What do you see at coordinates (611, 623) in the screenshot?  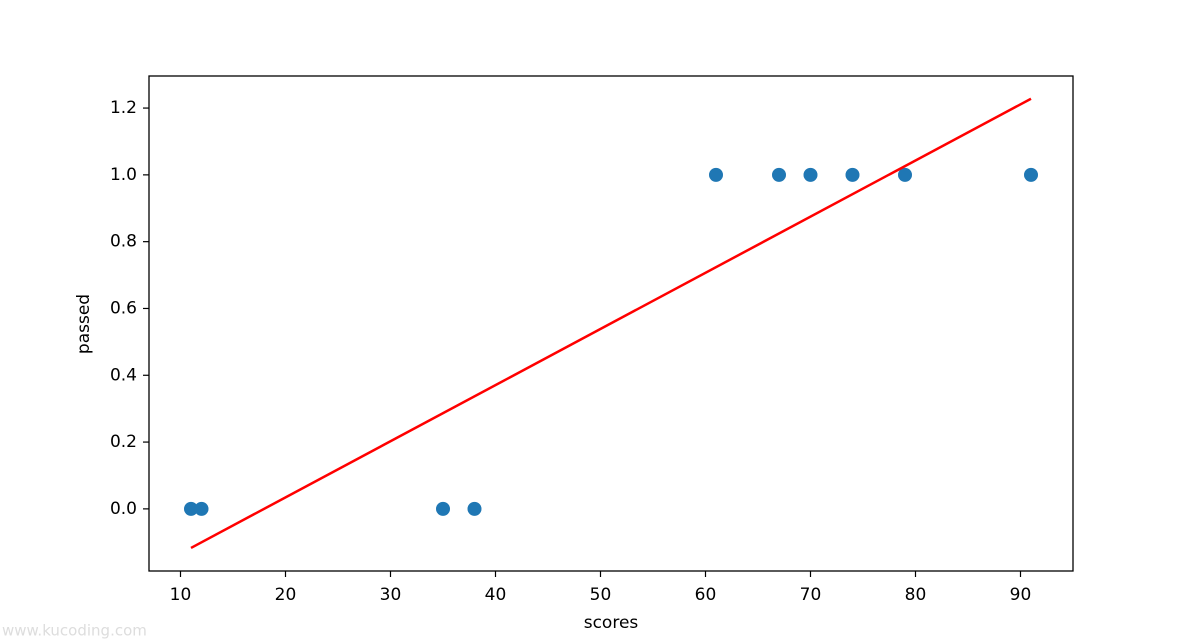 I see `x-axis-label: scores` at bounding box center [611, 623].